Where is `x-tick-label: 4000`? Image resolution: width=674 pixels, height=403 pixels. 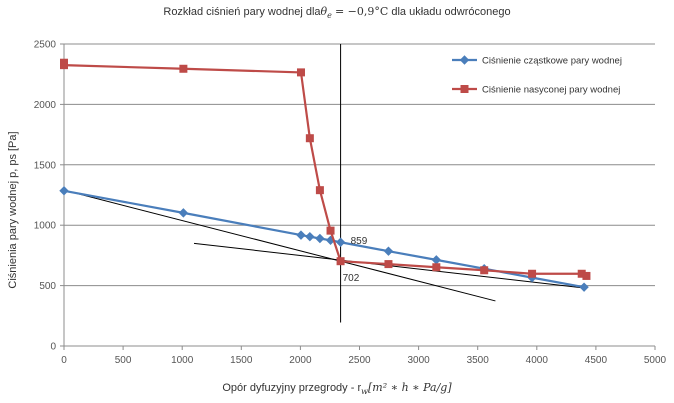
x-tick-label: 4000 is located at coordinates (537, 360).